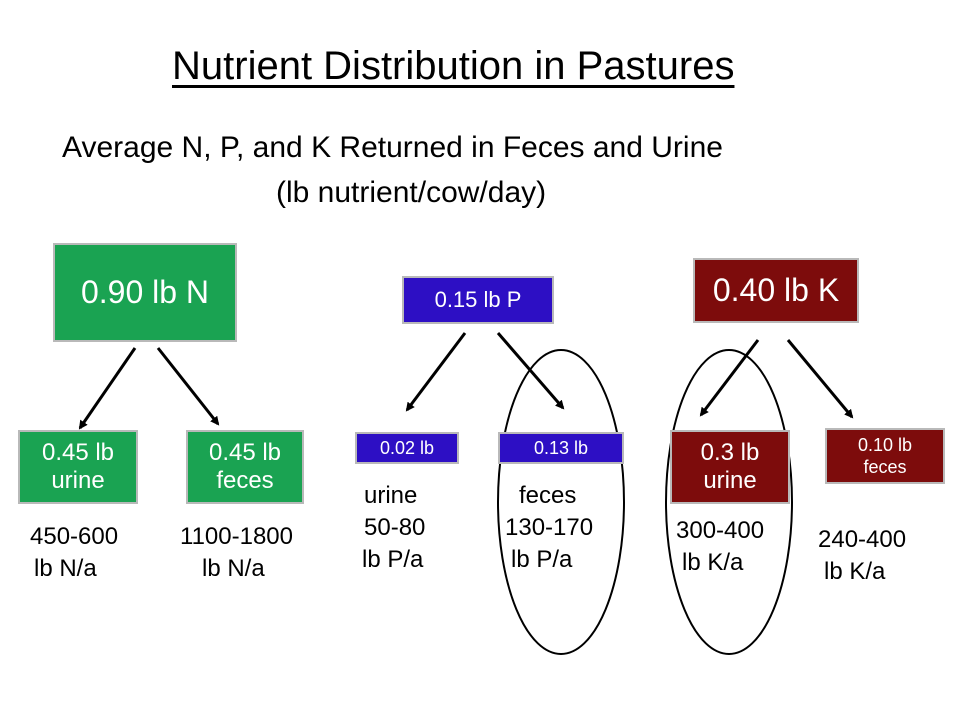 This screenshot has width=960, height=720. I want to click on arrow-p-urine, so click(436, 372).